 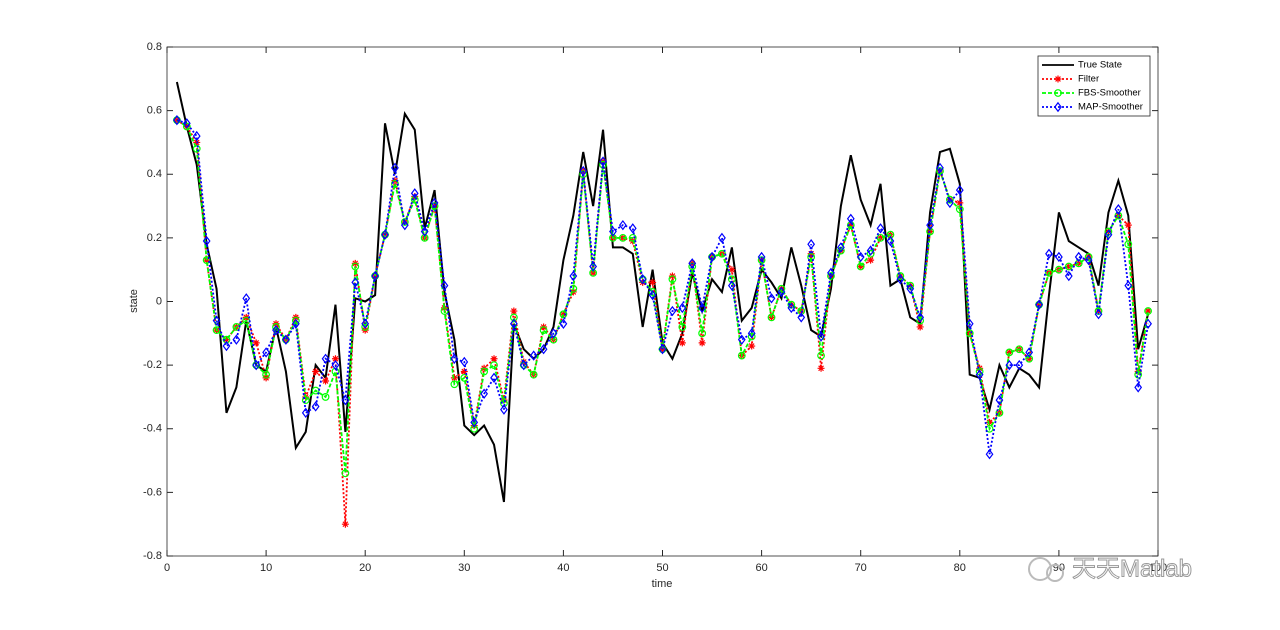 I want to click on watermark-icon, so click(x=1040, y=569).